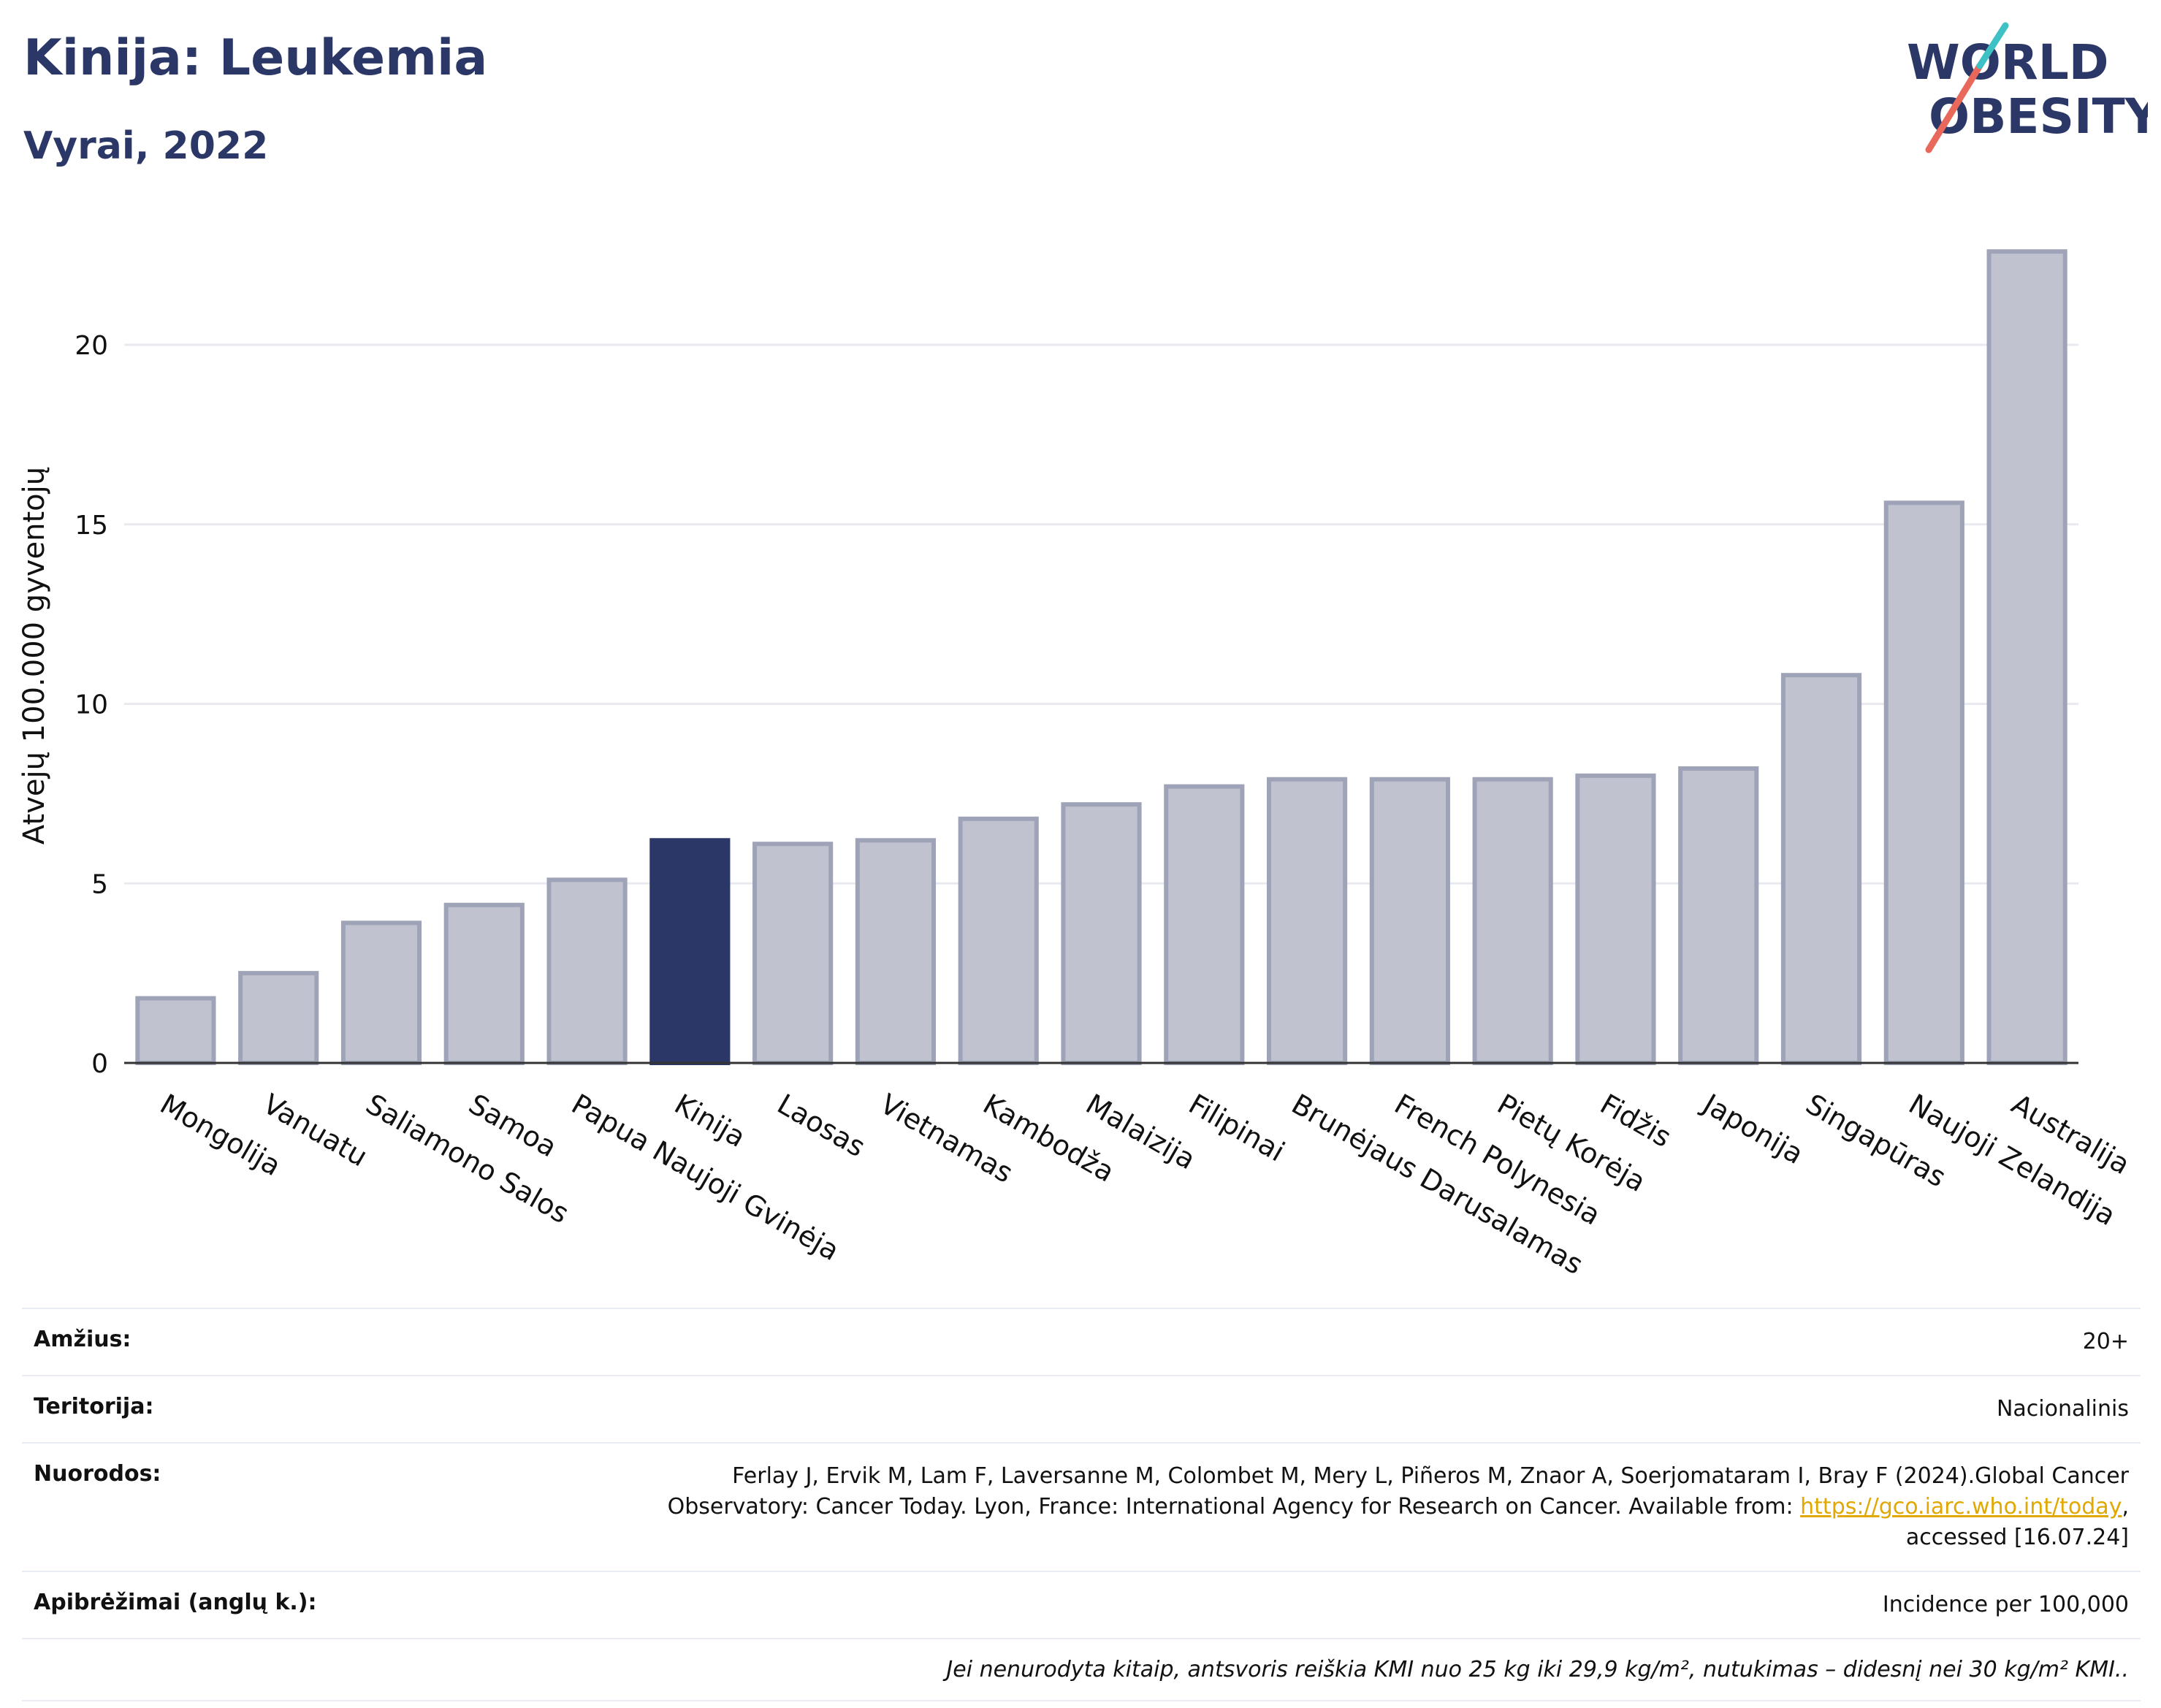 This screenshot has width=2161, height=1708. I want to click on info-value: Incidence per 100,000, so click(2006, 1604).